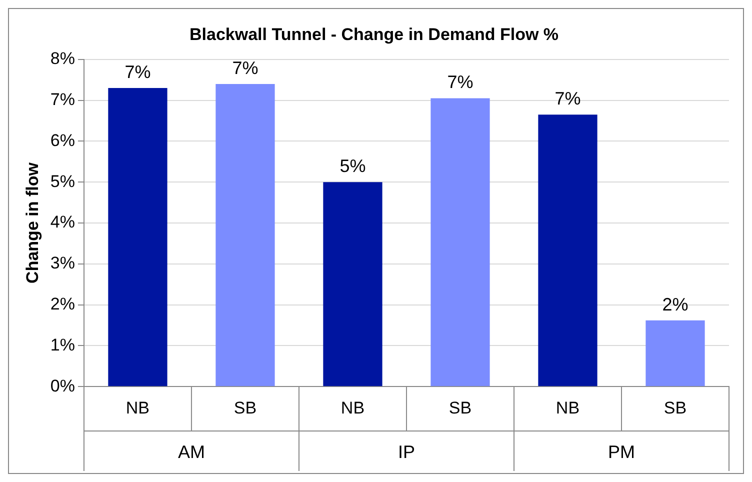  I want to click on y-tick-label: 6%, so click(62, 140).